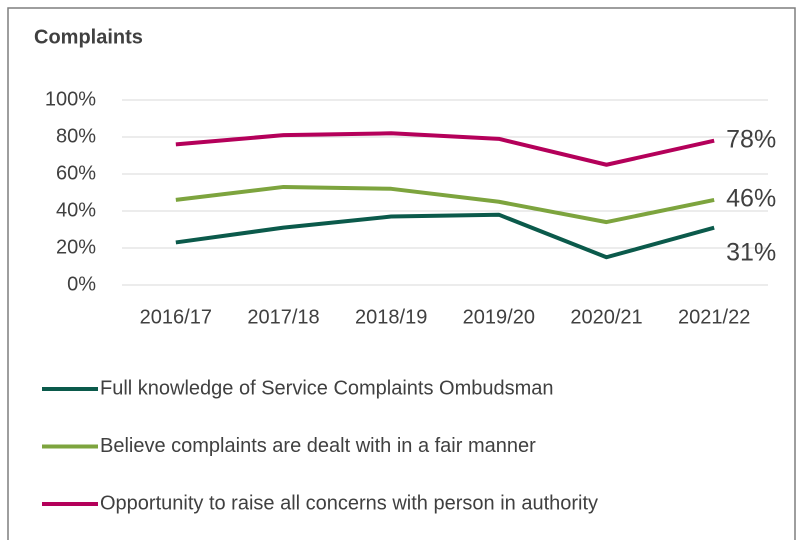 This screenshot has width=802, height=540. I want to click on data-label: 31%, so click(751, 252).